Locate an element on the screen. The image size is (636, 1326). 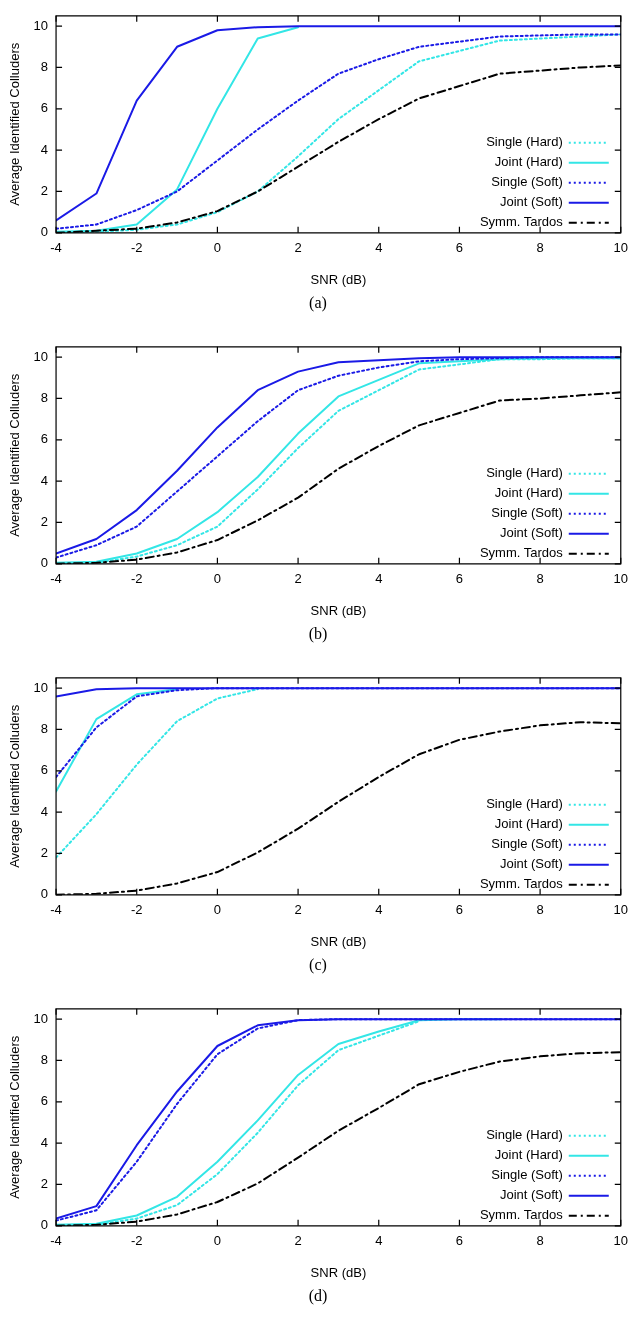
text: (b) is located at coordinates (318, 634).